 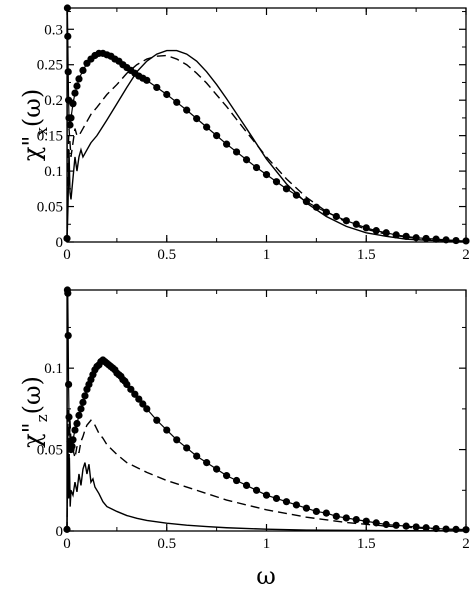 What do you see at coordinates (67, 544) in the screenshot?
I see `x-tick-label: 0` at bounding box center [67, 544].